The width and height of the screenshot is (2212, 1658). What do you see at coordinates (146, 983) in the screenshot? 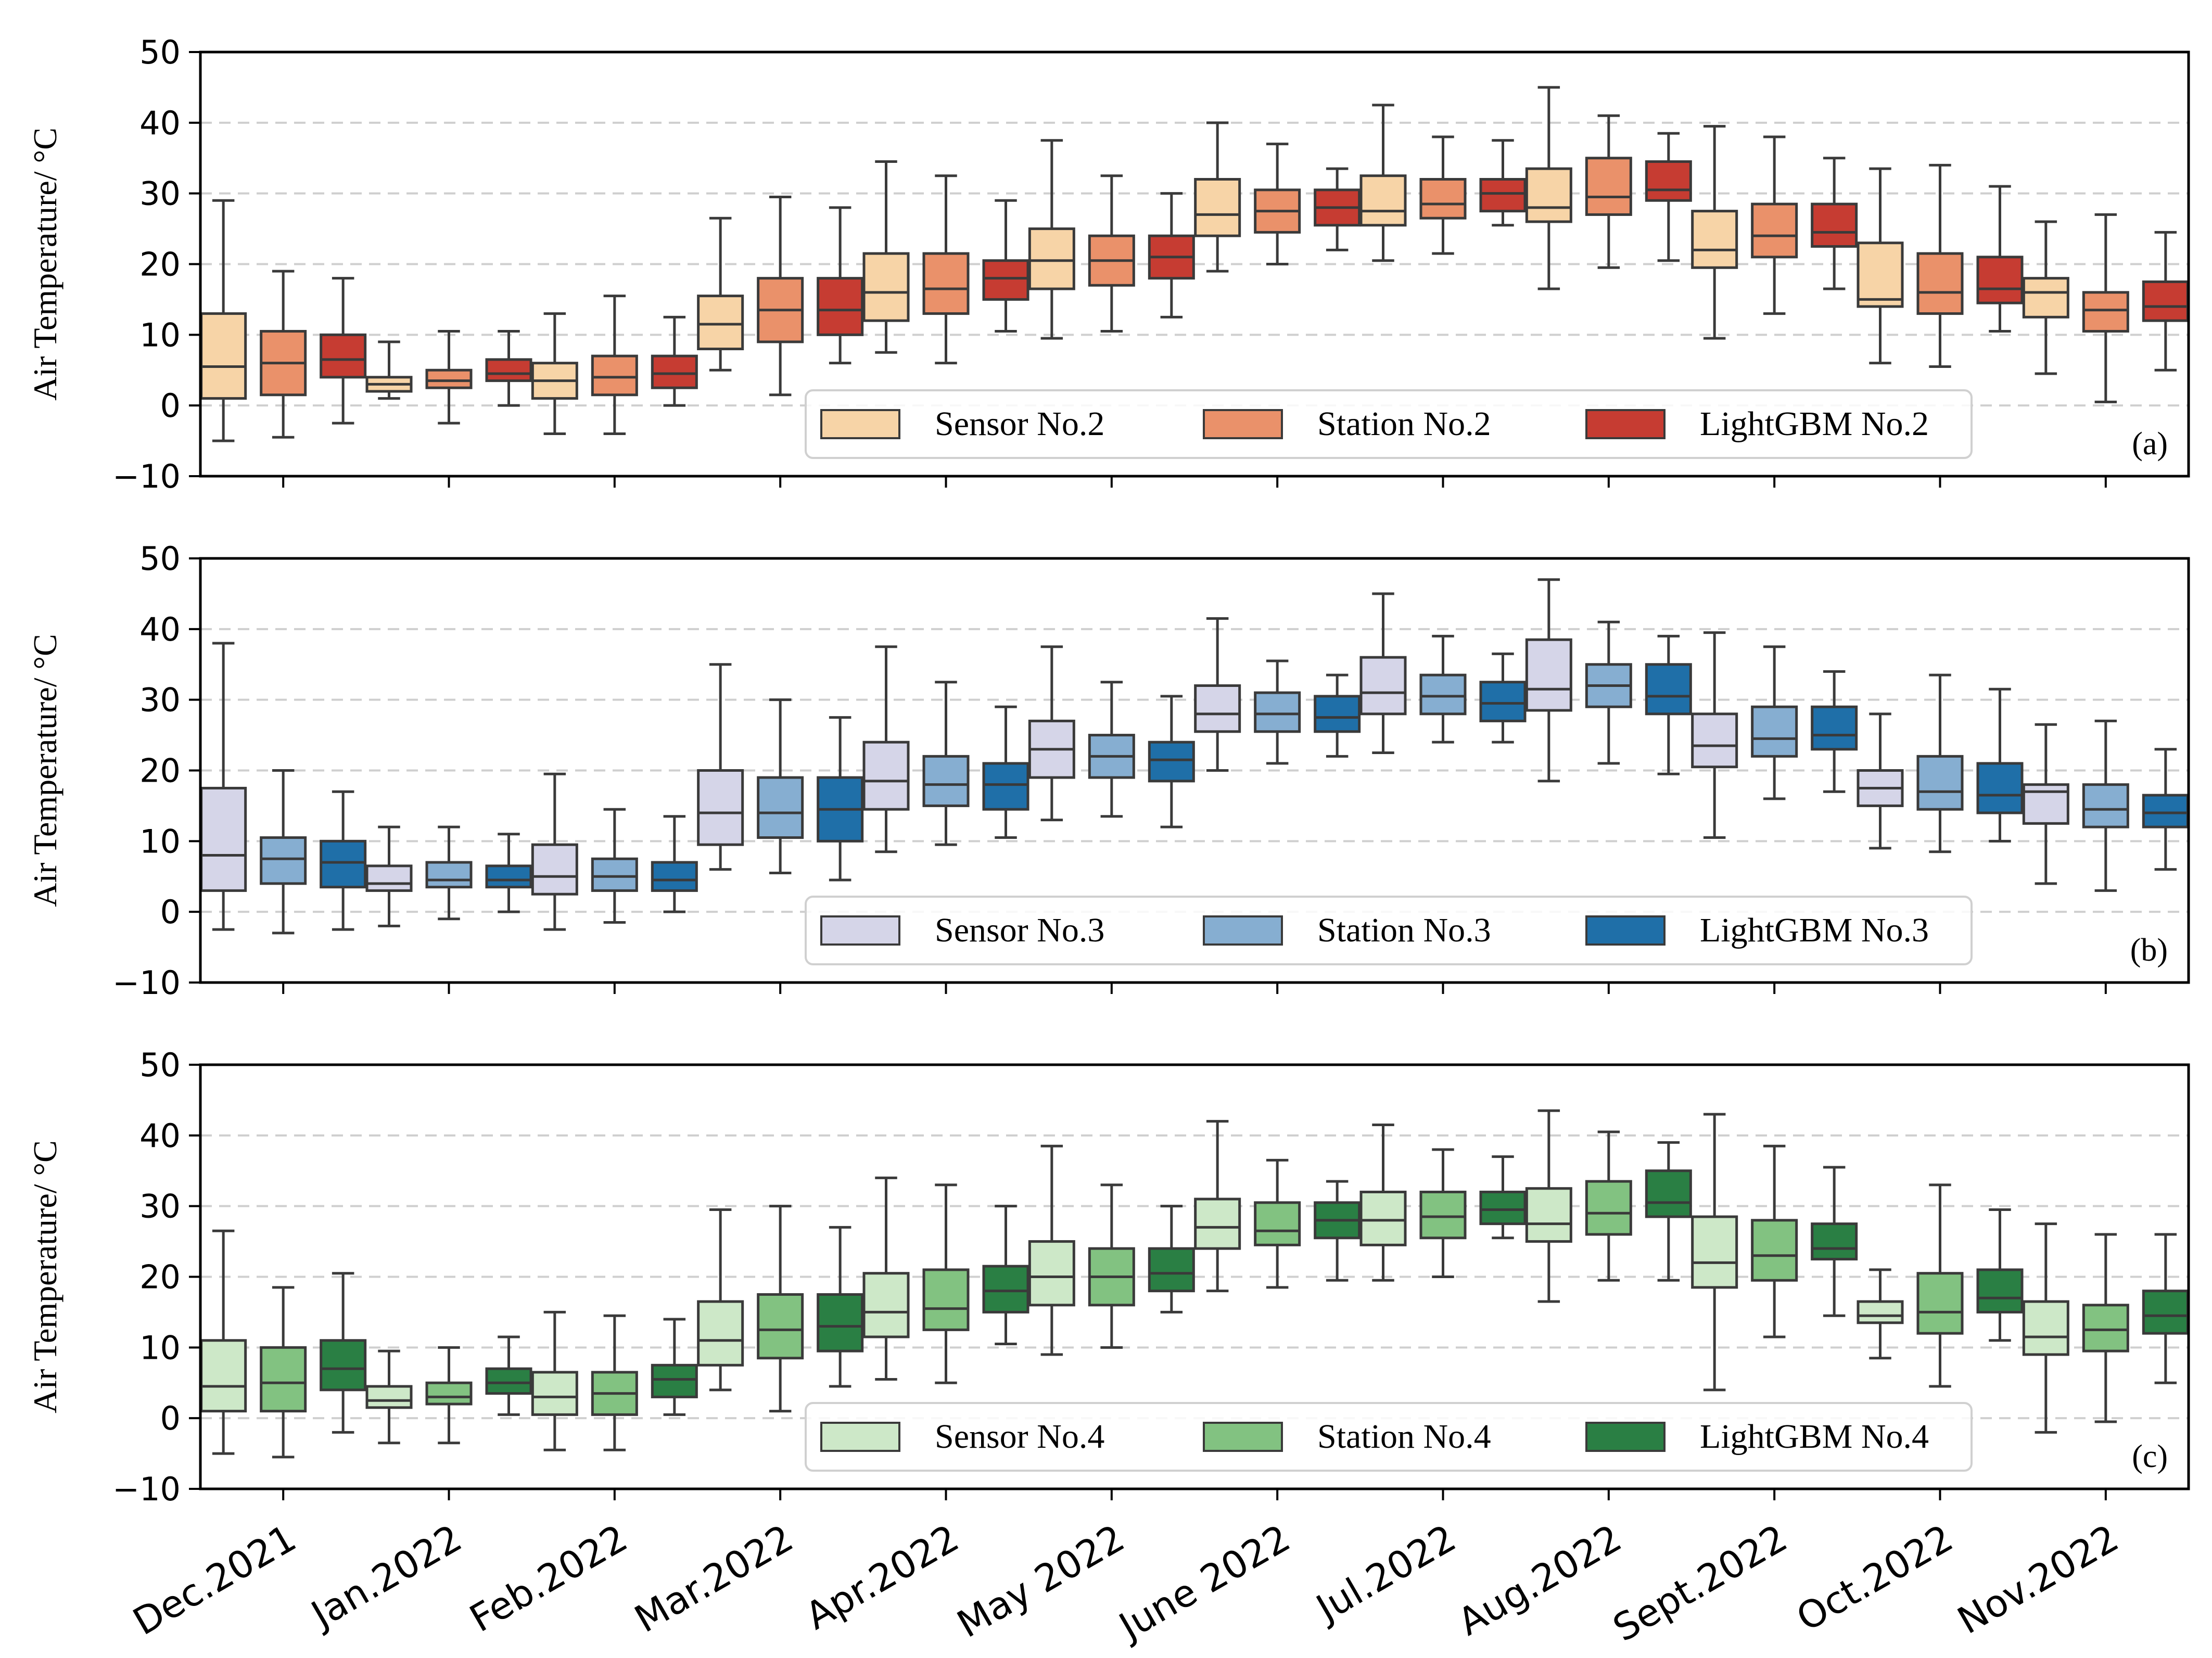
I see `y-tick-label: −10` at bounding box center [146, 983].